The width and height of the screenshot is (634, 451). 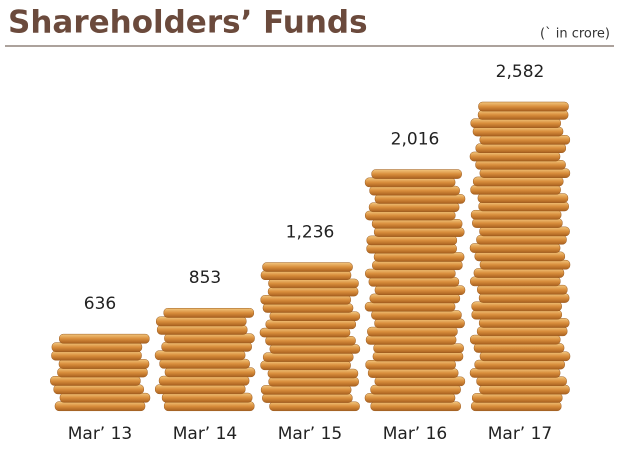 I want to click on chart-subtitle: (` in crore), so click(x=575, y=34).